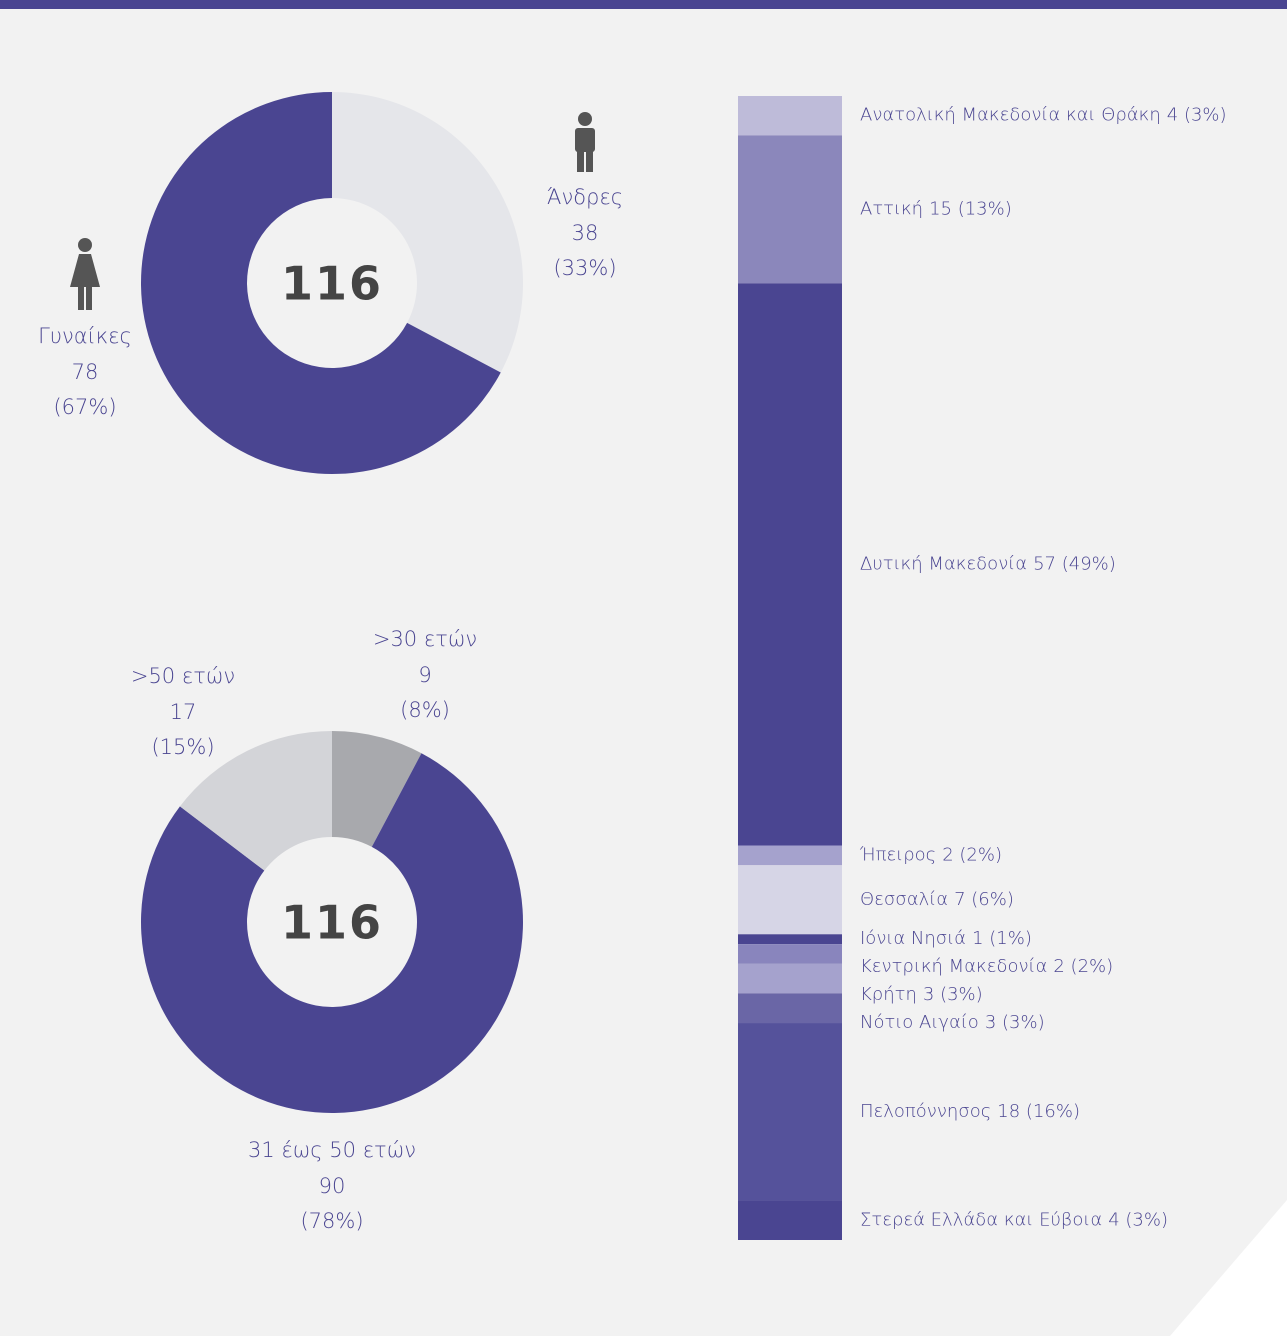  I want to click on segment-label: Ήπειρος 2 (2%), so click(930, 854).